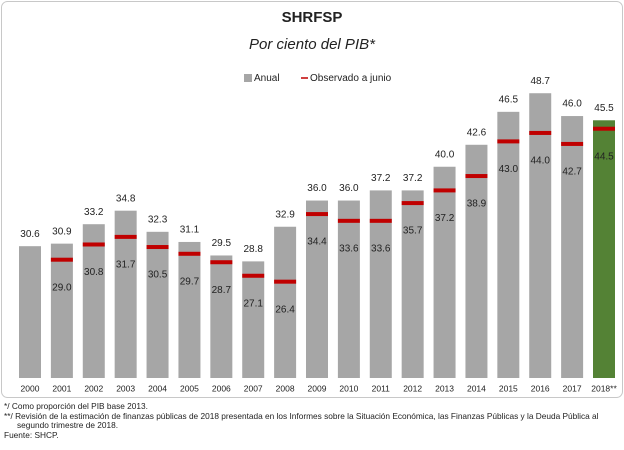 The image size is (624, 450). Describe the element at coordinates (31, 434) in the screenshot. I see `footnote: Fuente: SHCP.` at that location.